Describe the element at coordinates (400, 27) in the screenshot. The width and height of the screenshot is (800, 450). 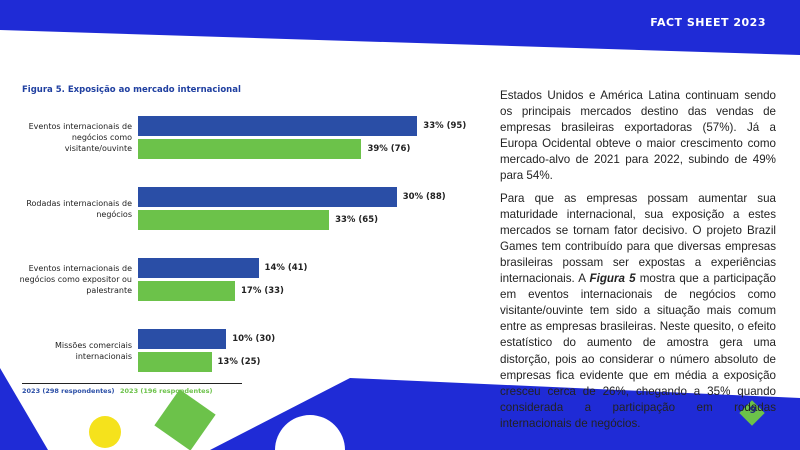
I see `header-band` at that location.